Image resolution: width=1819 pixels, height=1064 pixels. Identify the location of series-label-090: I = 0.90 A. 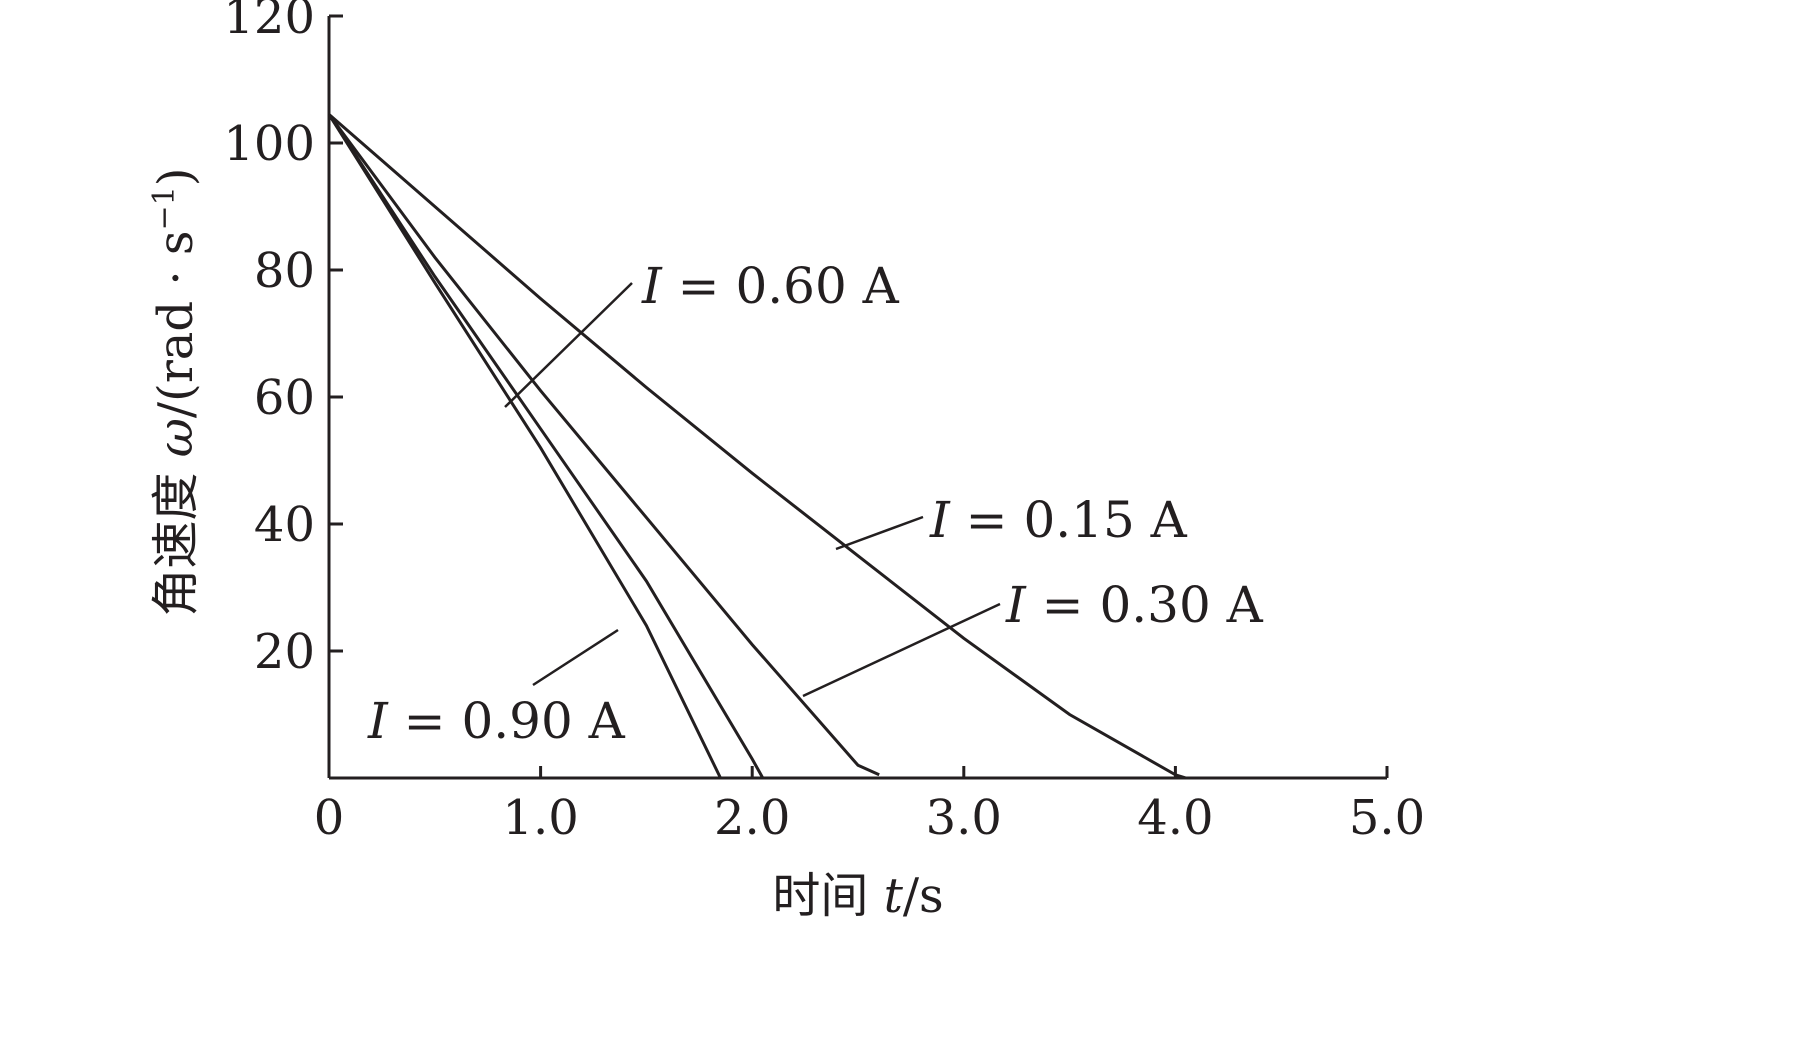
(496, 721).